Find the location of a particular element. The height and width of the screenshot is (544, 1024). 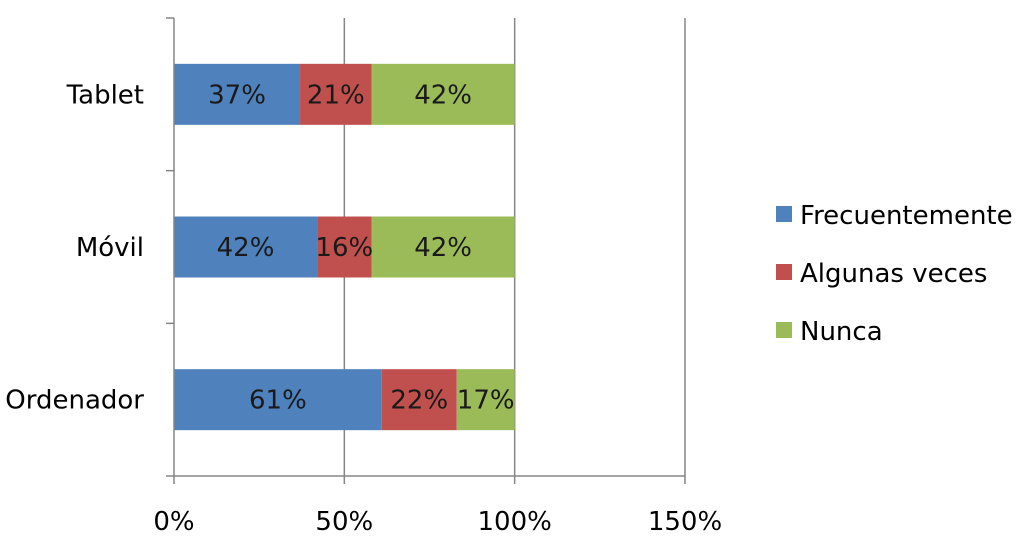

data-label-ordenador-1: 22% is located at coordinates (419, 401).